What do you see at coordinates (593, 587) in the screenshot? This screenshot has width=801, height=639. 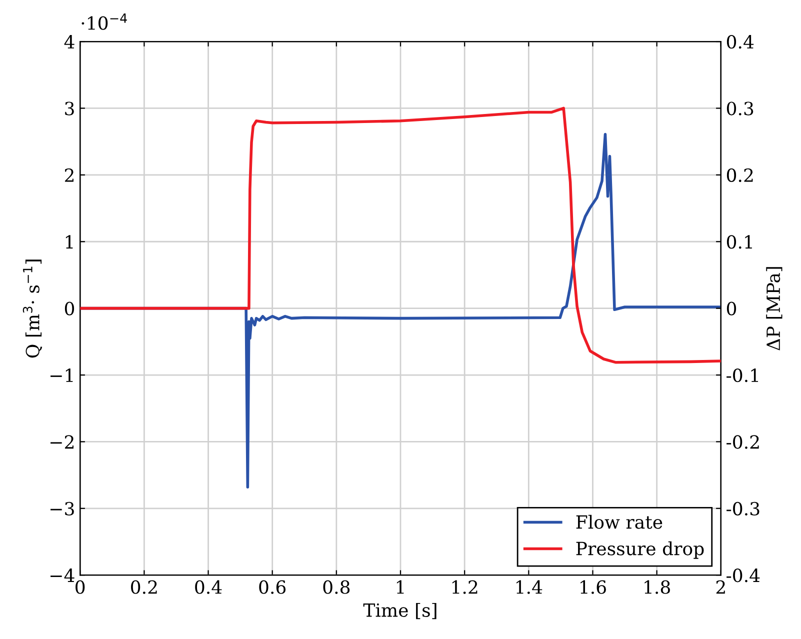 I see `x-tick-label: 1.6` at bounding box center [593, 587].